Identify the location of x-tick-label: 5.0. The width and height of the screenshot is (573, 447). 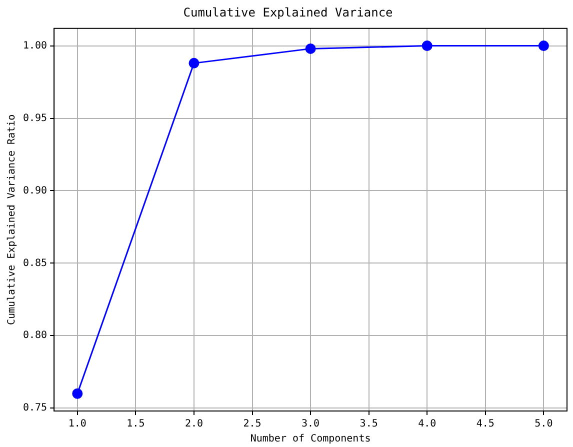
(543, 424).